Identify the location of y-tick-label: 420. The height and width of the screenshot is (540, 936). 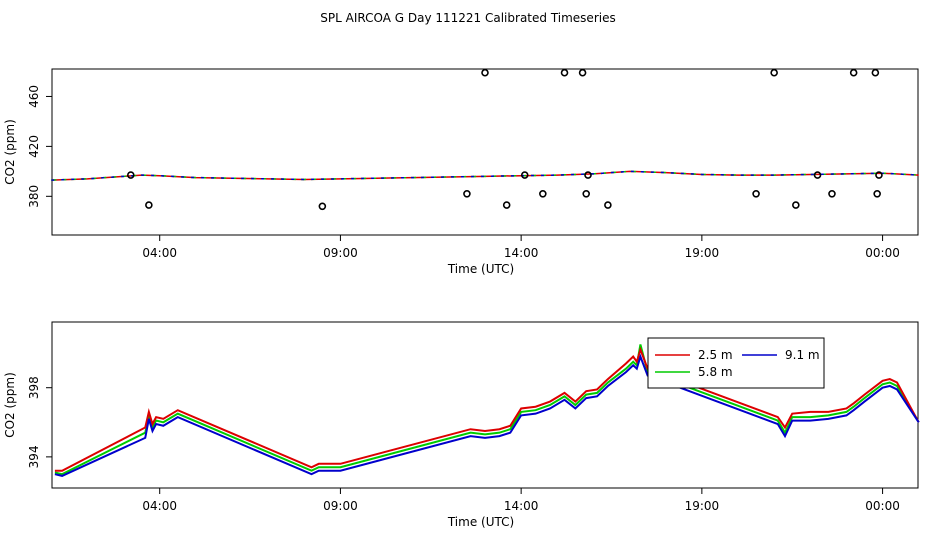
(34, 146).